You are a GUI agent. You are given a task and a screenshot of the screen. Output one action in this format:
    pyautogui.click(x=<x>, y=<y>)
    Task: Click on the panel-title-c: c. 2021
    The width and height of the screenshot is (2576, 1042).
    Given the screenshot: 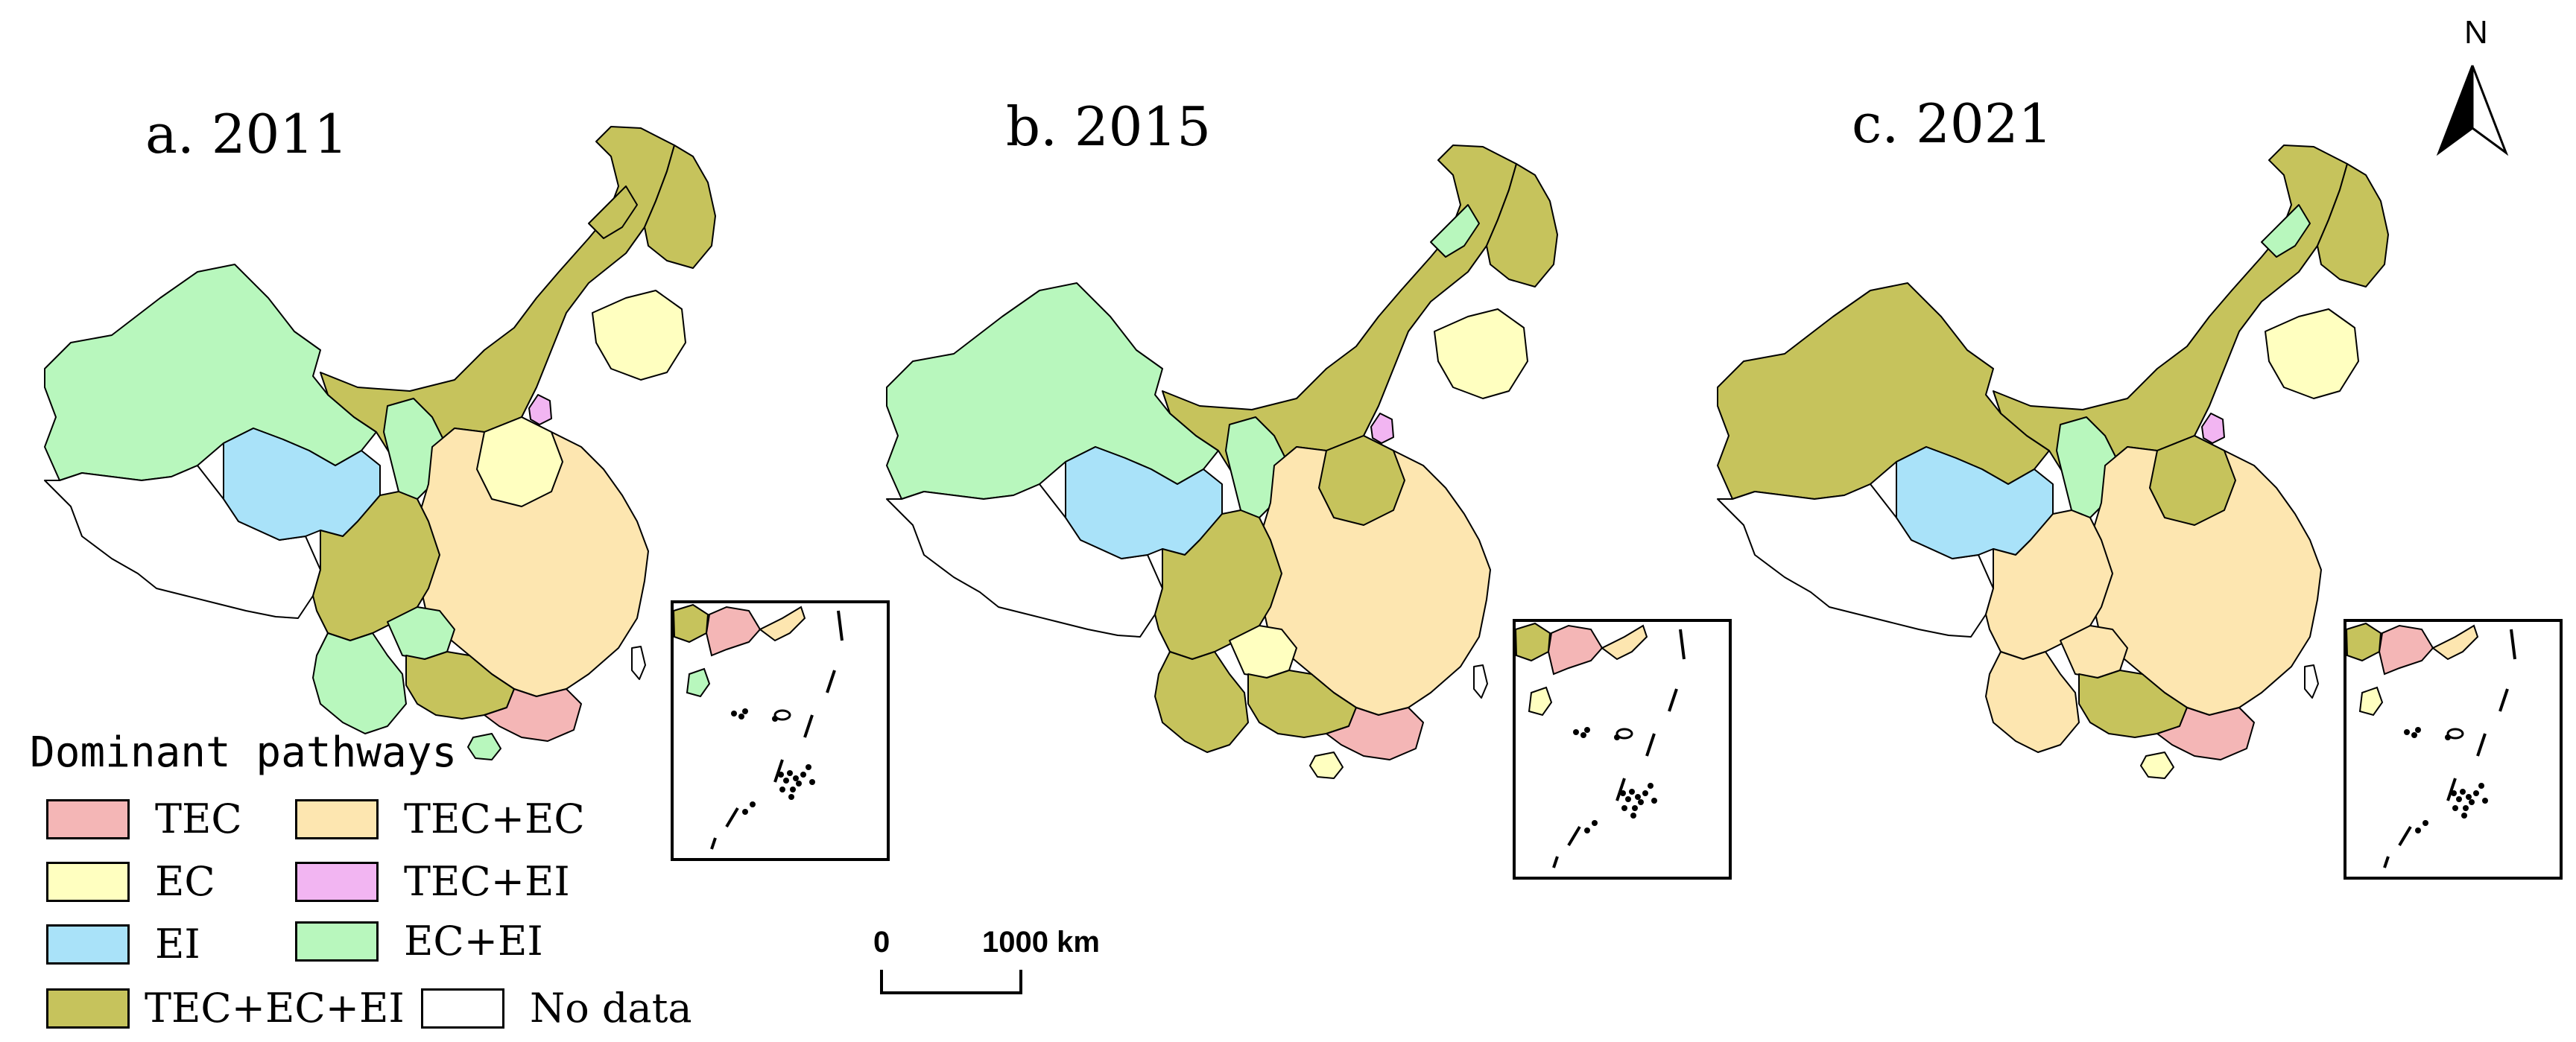 What is the action you would take?
    pyautogui.click(x=1953, y=123)
    